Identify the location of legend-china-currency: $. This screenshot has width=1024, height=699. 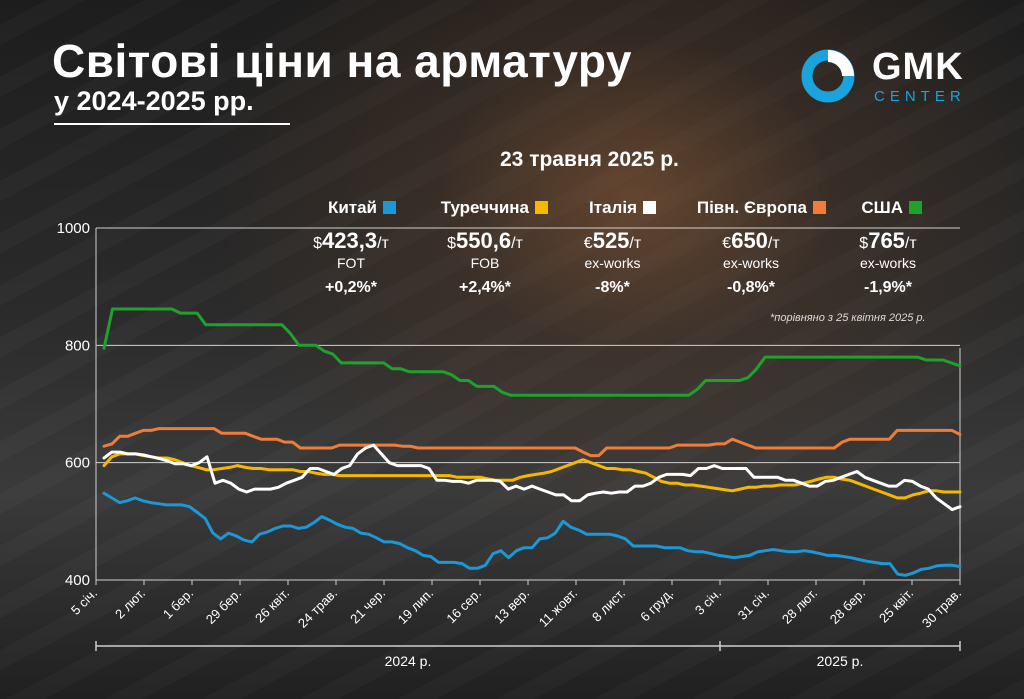
(318, 243).